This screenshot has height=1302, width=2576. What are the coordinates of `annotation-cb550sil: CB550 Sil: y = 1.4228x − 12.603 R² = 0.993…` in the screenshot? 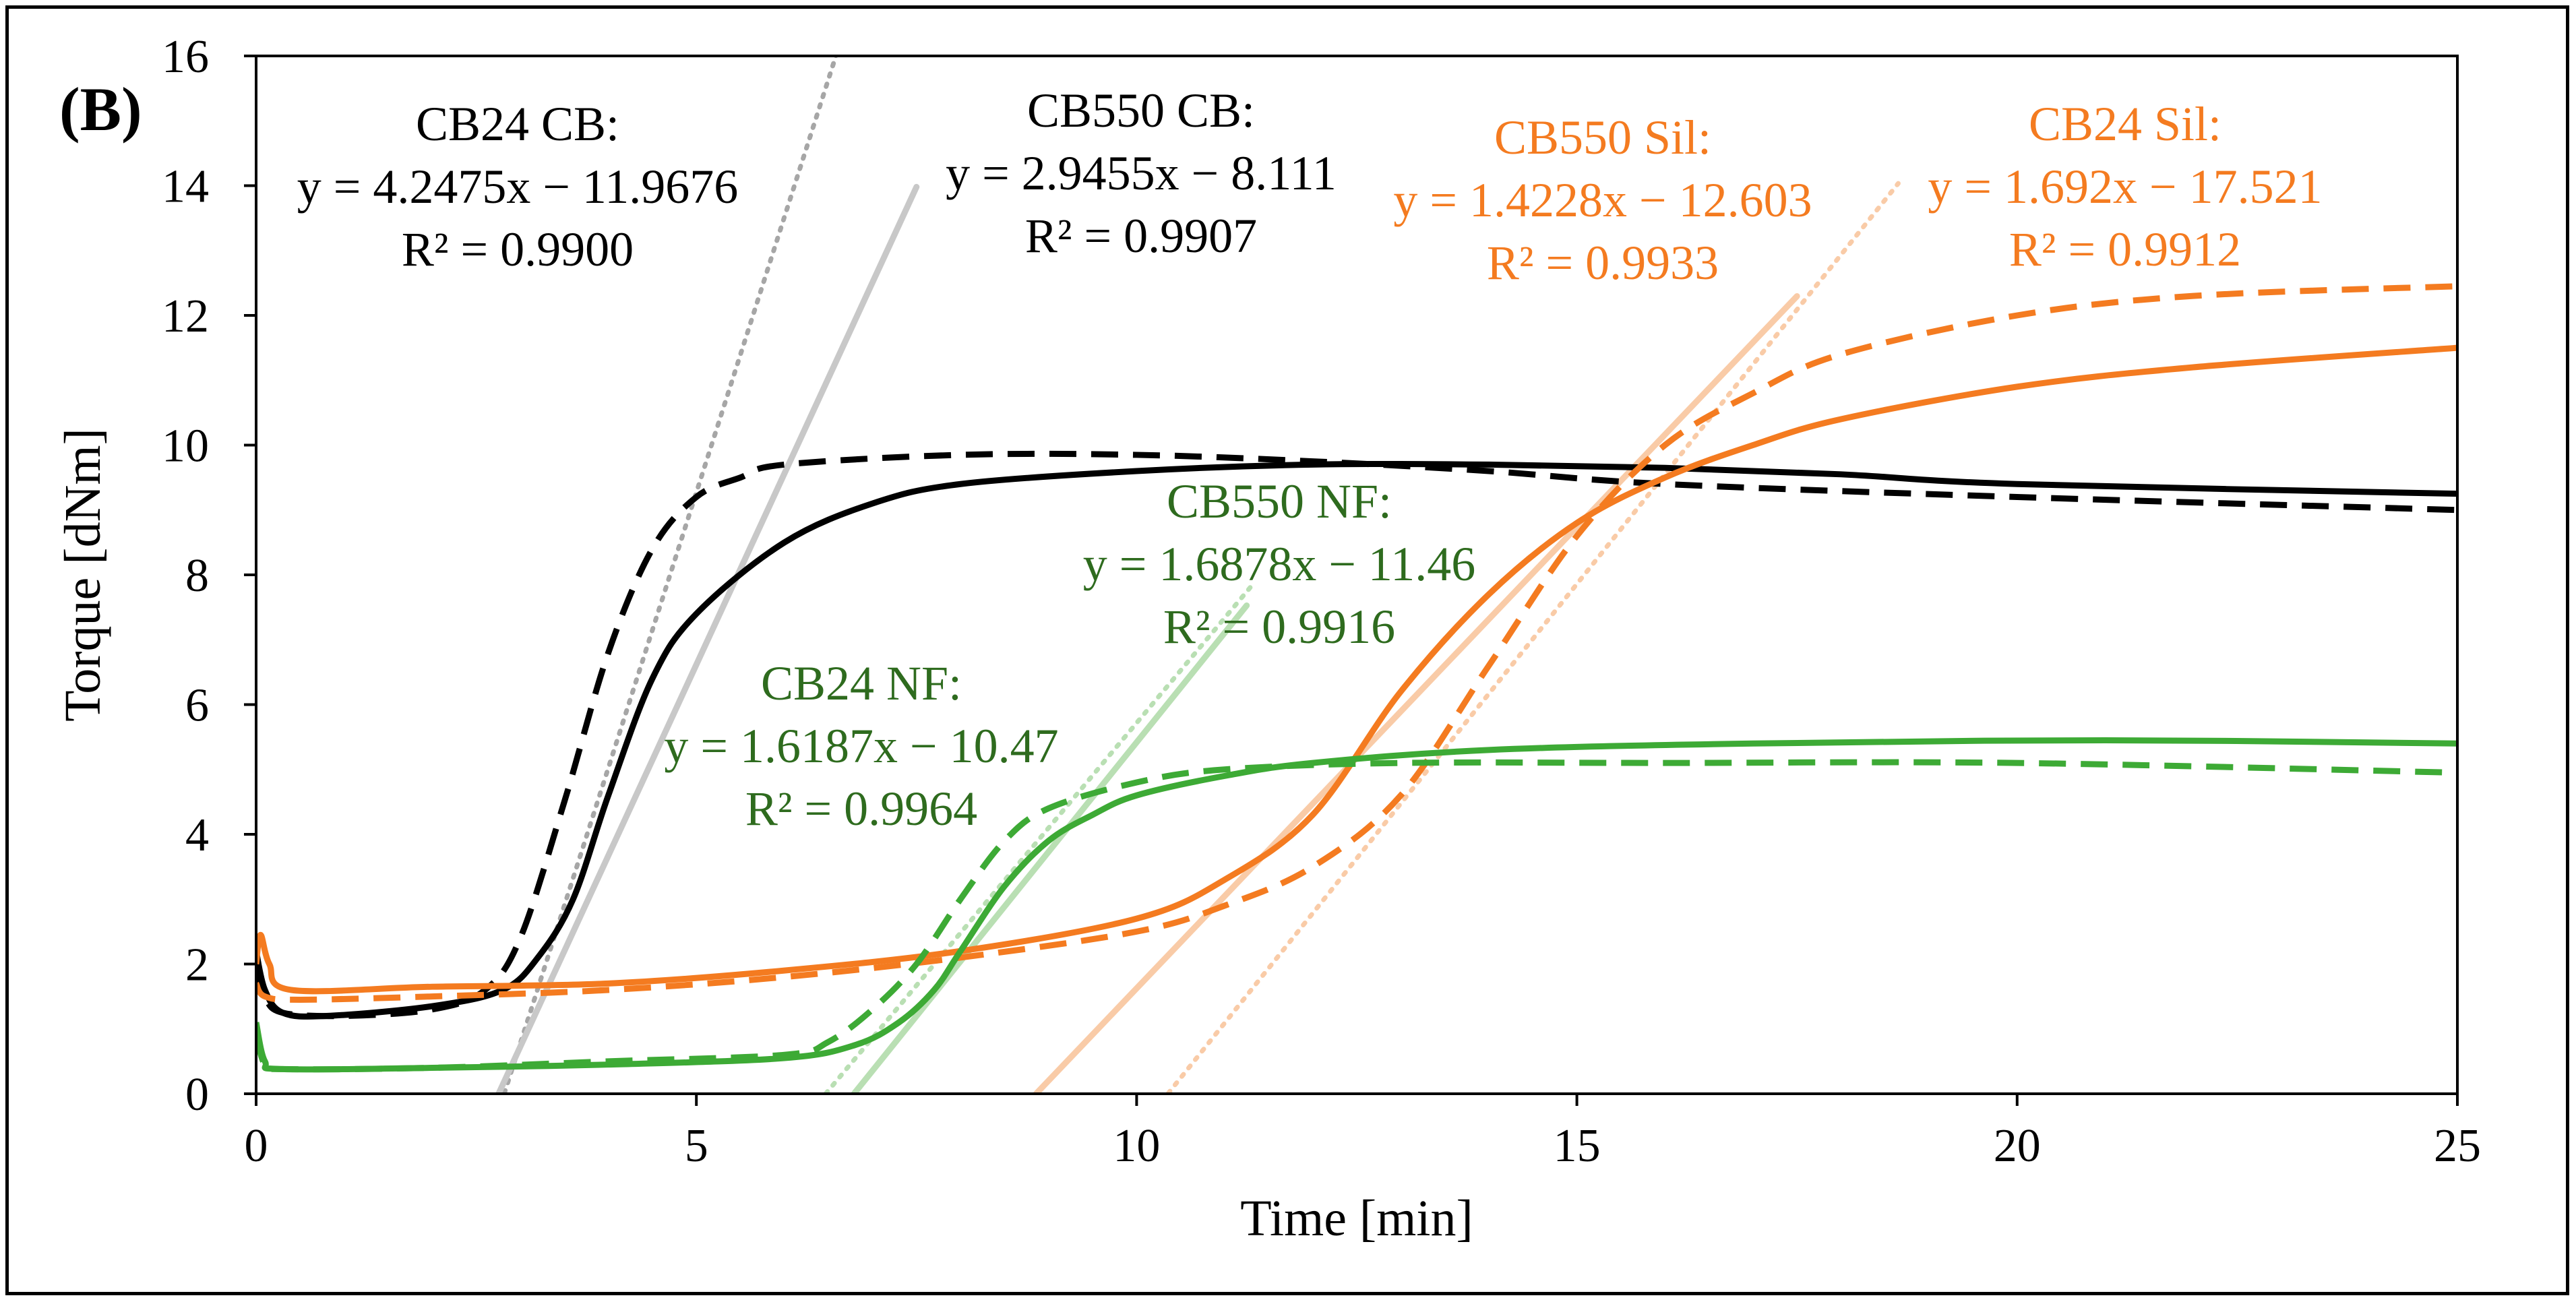 It's located at (1602, 200).